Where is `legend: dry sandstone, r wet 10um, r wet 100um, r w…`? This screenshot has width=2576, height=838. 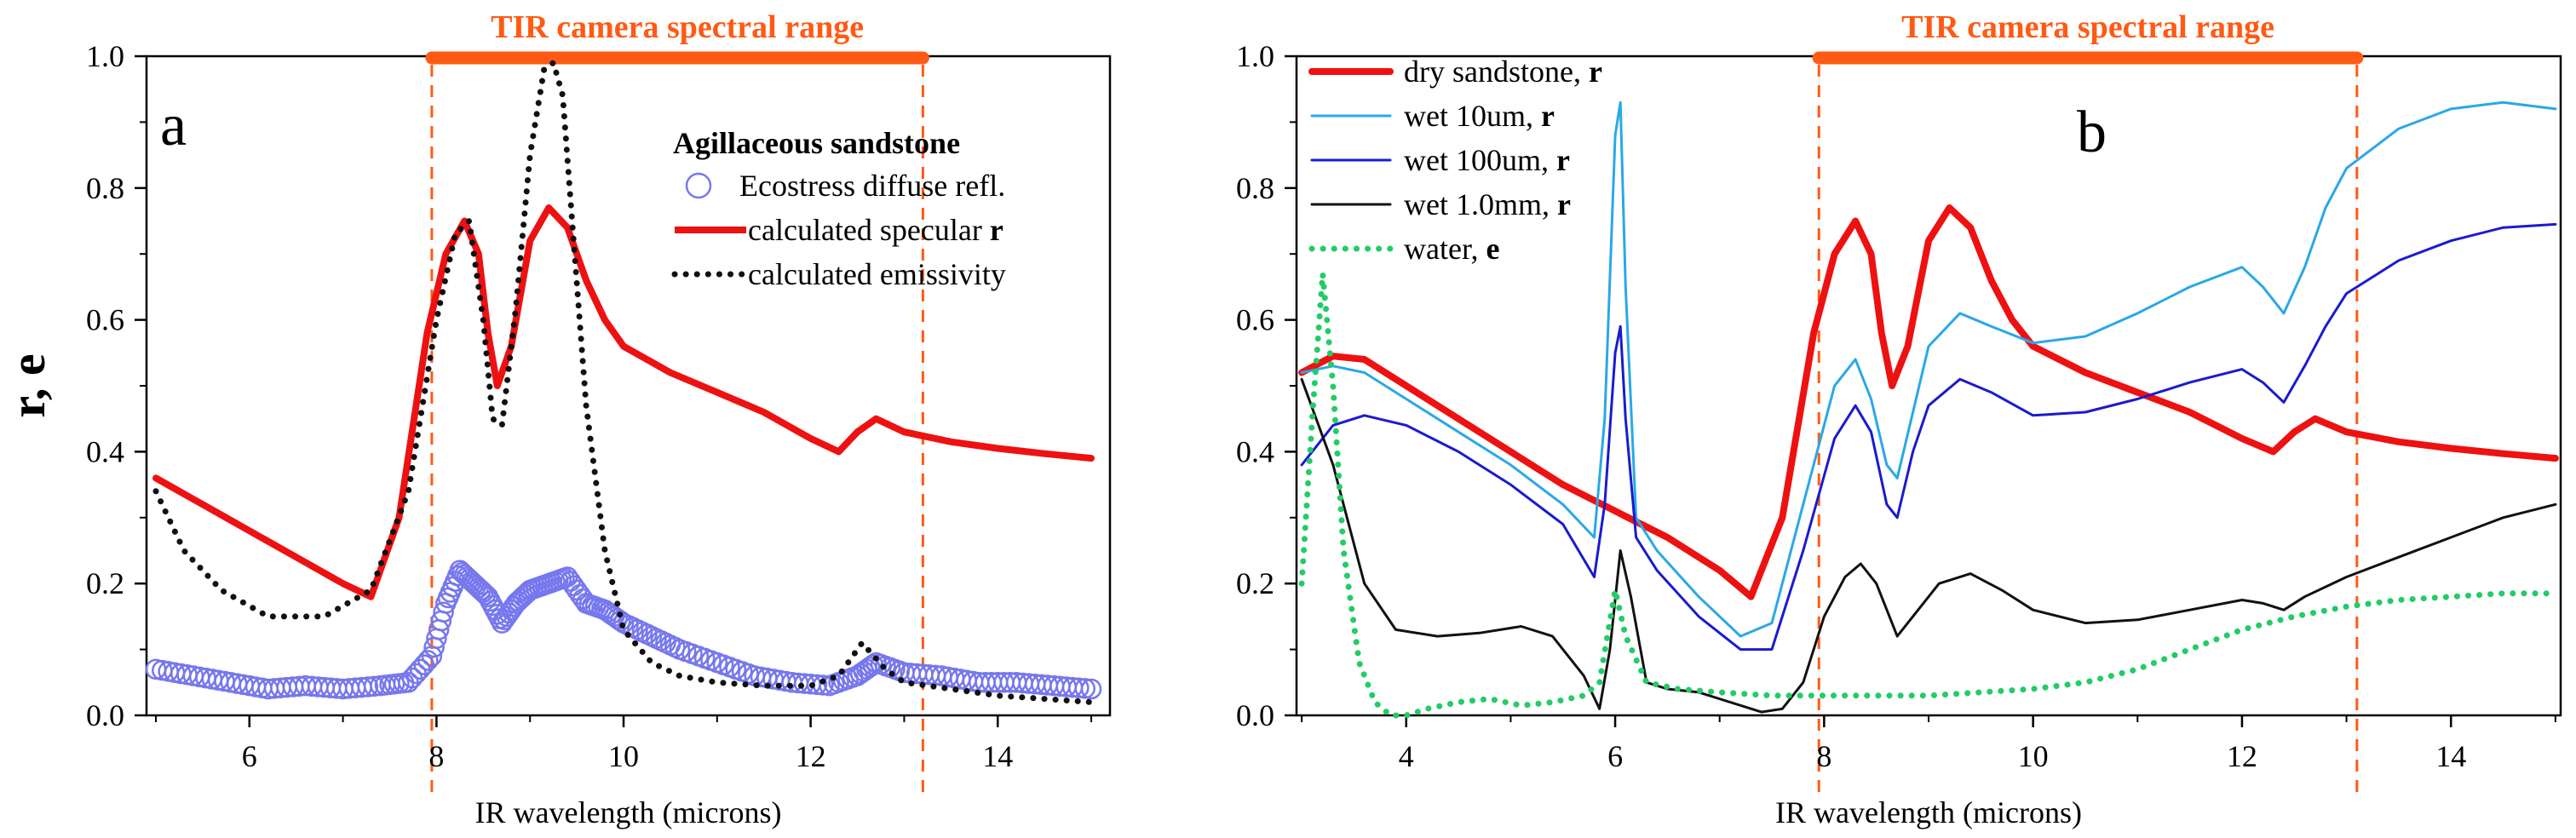
legend: dry sandstone, r wet 10um, r wet 100um, r w… is located at coordinates (1455, 160).